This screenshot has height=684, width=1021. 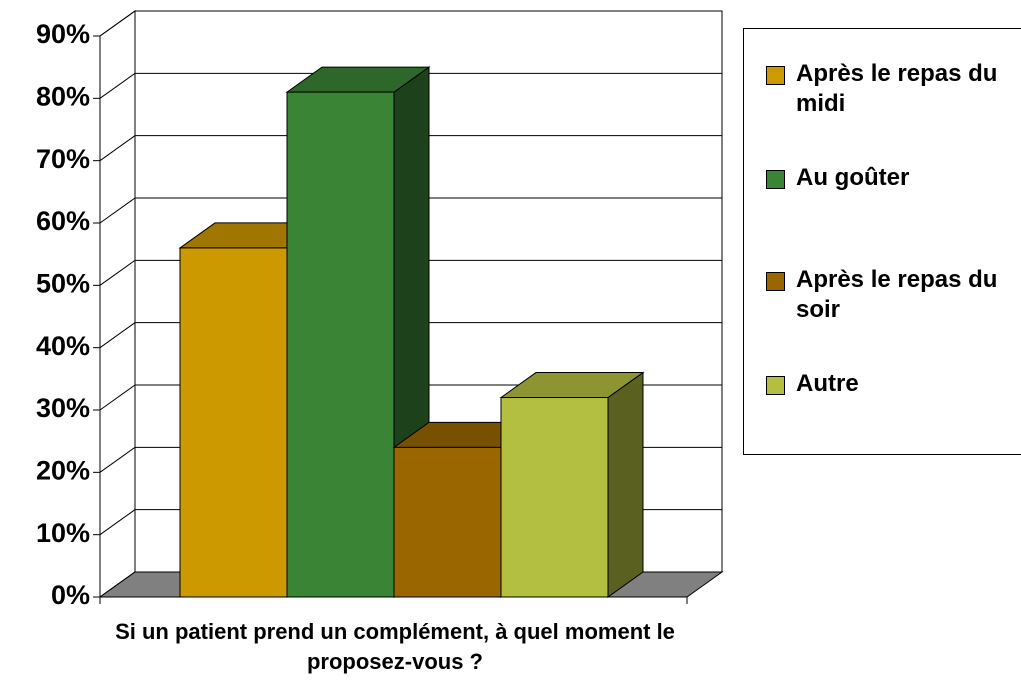 What do you see at coordinates (63, 346) in the screenshot?
I see `y-tick-label: 40%` at bounding box center [63, 346].